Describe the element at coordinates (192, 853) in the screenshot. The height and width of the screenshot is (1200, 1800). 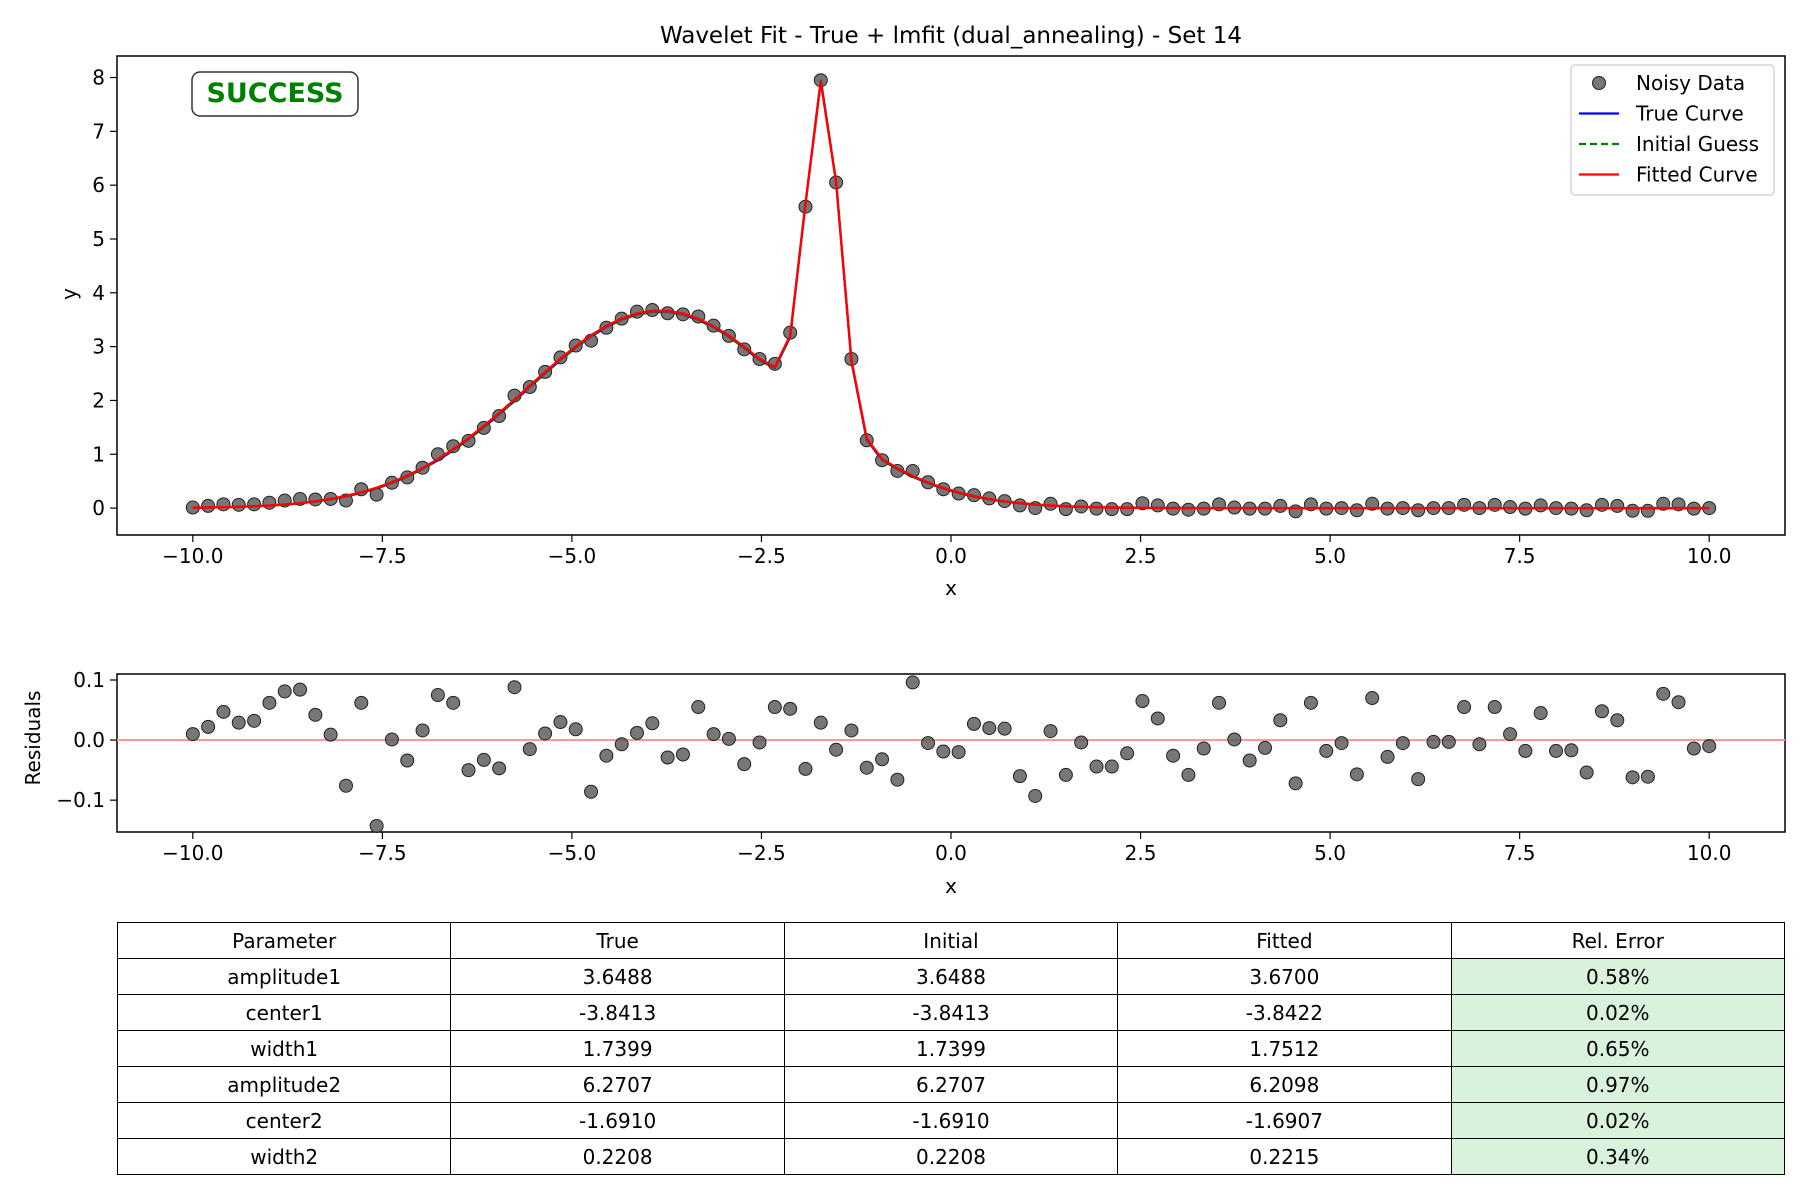
I see `x-tick-label: −10.0` at that location.